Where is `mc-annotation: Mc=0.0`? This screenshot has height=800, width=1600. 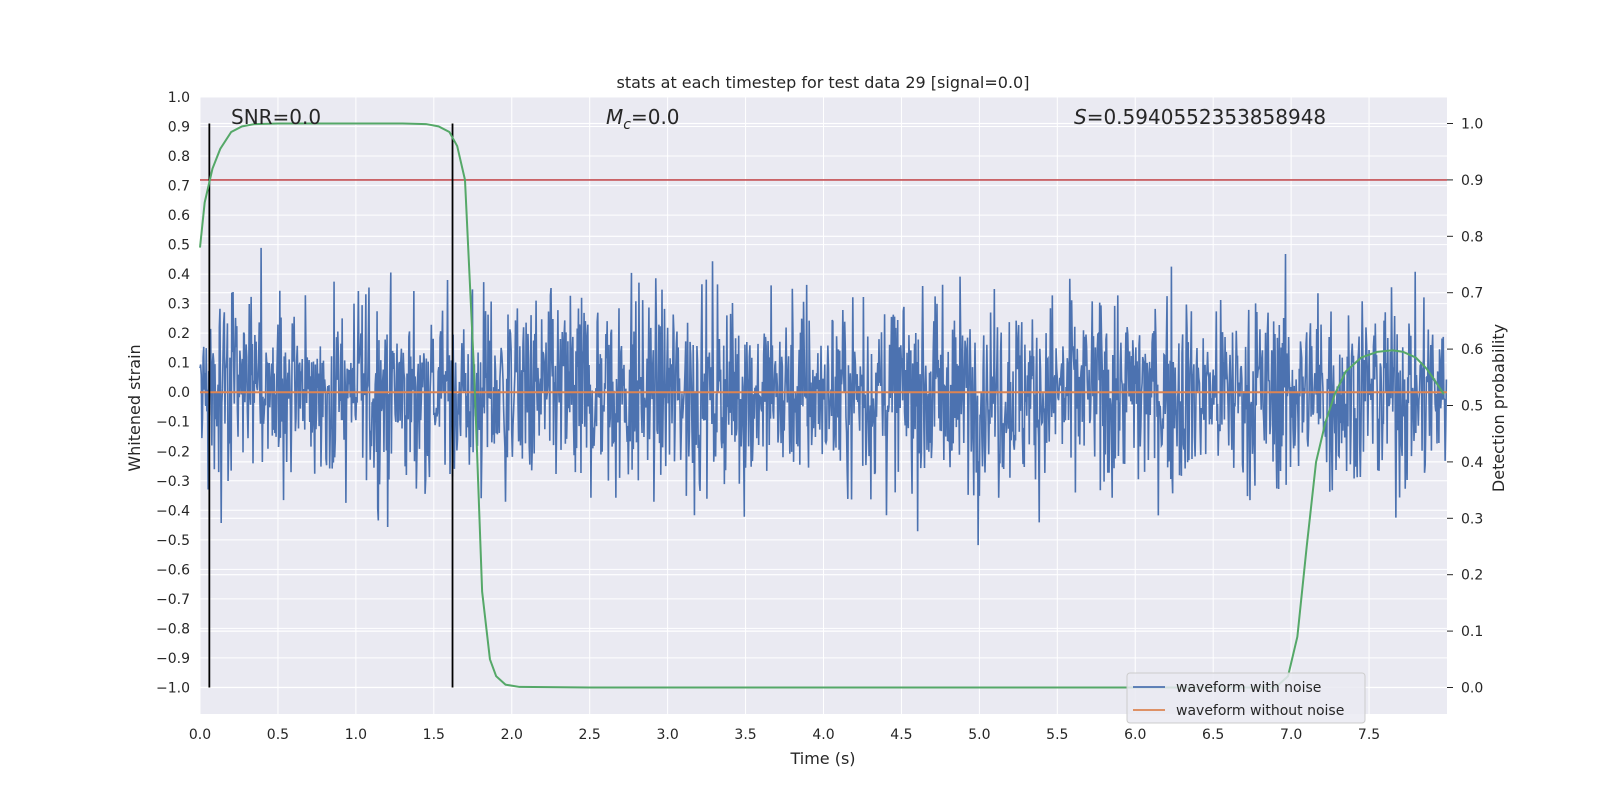
mc-annotation: Mc=0.0 is located at coordinates (643, 119).